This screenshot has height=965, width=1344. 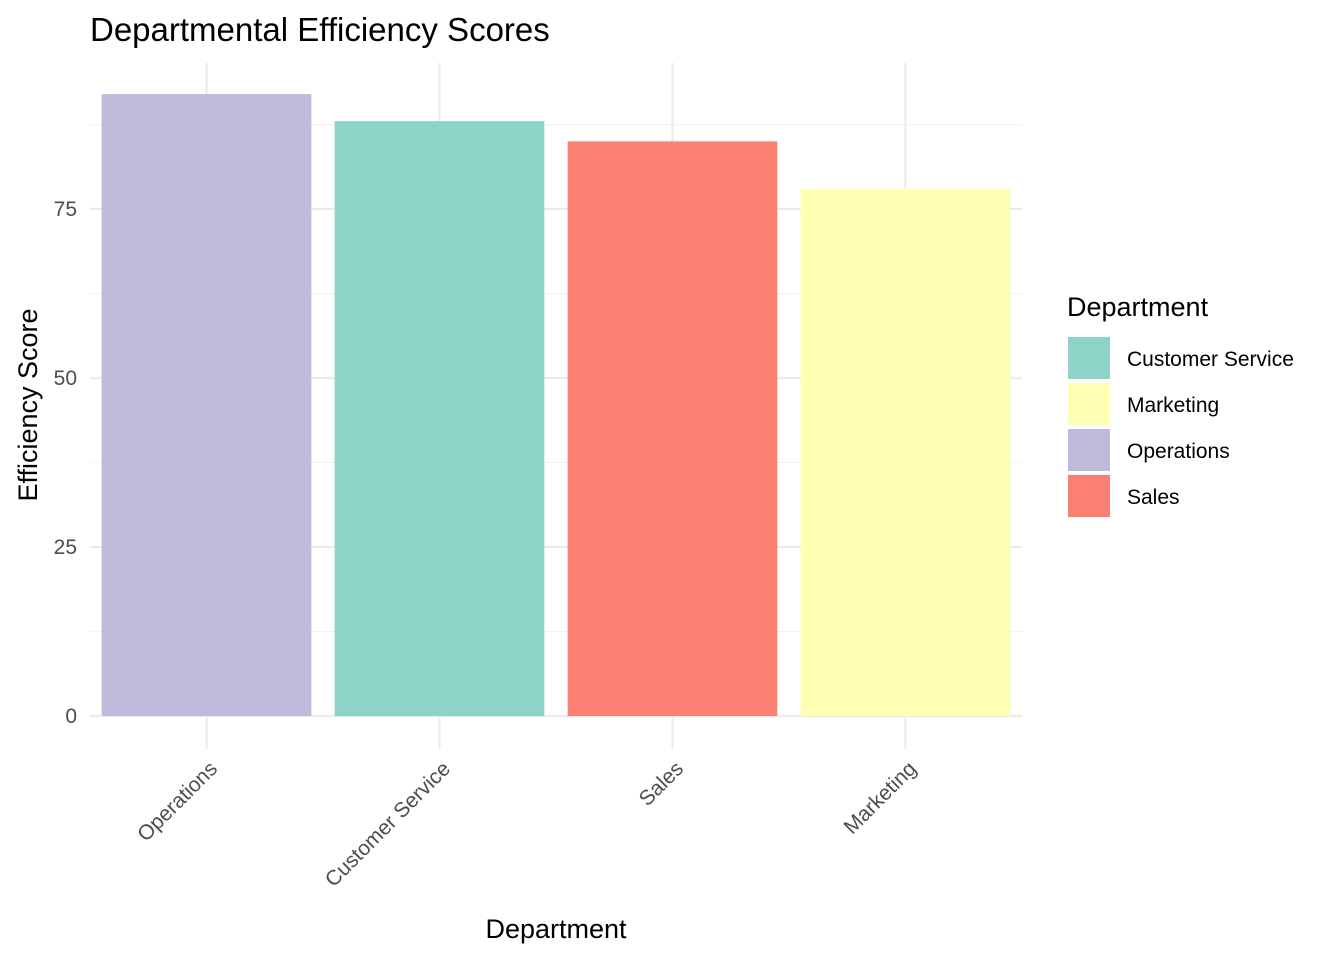 What do you see at coordinates (1178, 451) in the screenshot?
I see `legend-label: Operations` at bounding box center [1178, 451].